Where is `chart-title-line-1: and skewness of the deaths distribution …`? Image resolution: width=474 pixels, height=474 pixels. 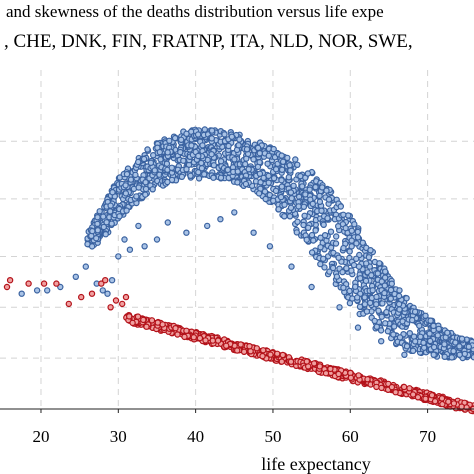 chart-title-line-1: and skewness of the deaths distribution … is located at coordinates (195, 11).